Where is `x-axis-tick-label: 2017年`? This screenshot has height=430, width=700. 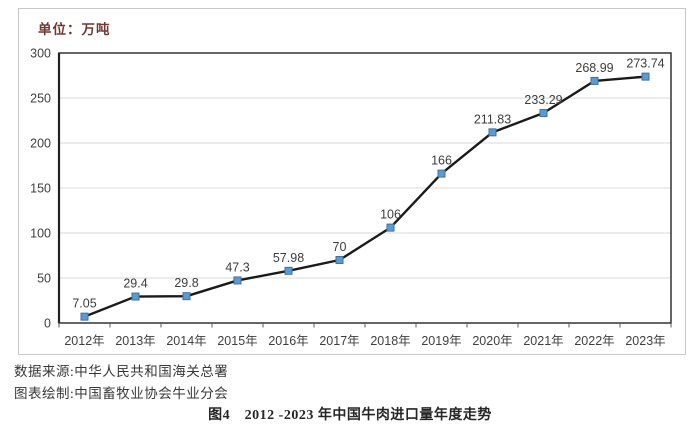 x-axis-tick-label: 2017年 is located at coordinates (339, 341).